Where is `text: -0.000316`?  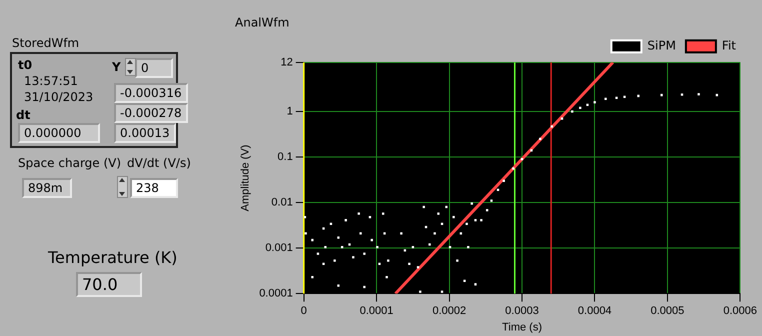
text: -0.000316 is located at coordinates (151, 93).